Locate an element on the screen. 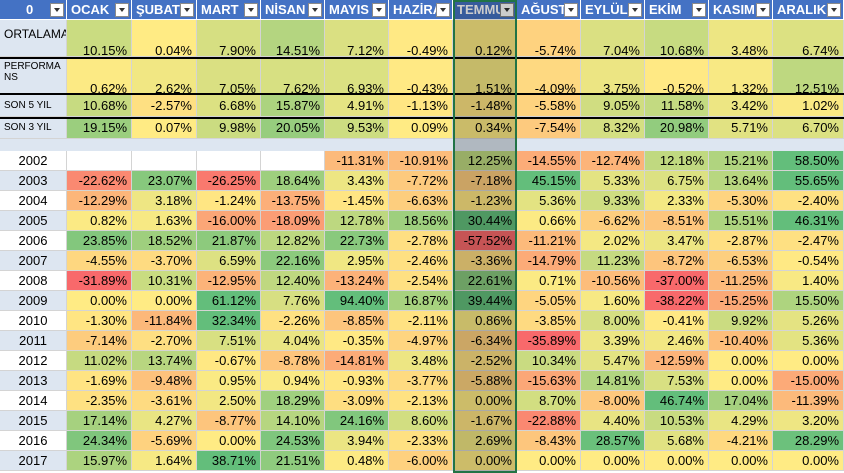 The image size is (844, 473). year-value-cell: -1.24% is located at coordinates (229, 201).